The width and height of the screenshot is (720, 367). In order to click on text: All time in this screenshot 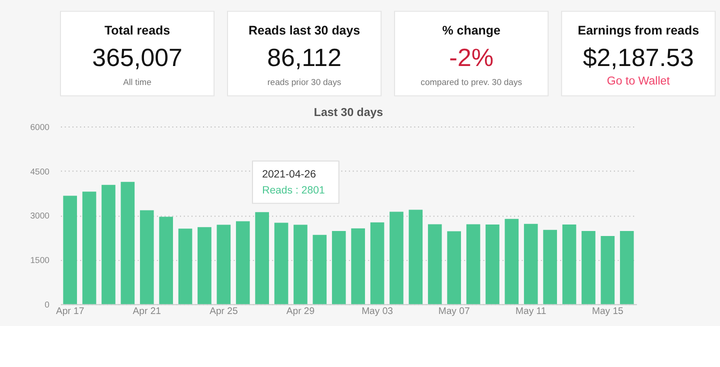, I will do `click(137, 82)`.